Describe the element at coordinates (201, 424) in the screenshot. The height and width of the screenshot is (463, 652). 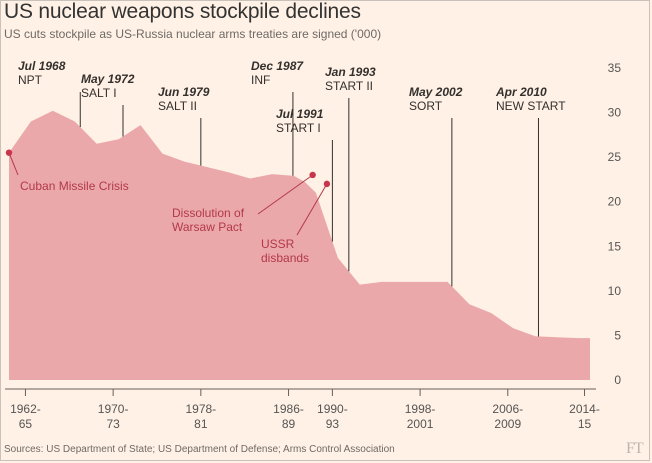
I see `x-tick-label-2-b: 81` at that location.